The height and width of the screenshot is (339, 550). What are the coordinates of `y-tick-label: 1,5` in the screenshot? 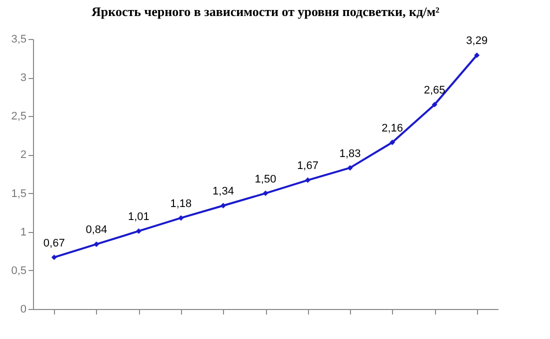 It's located at (18, 194).